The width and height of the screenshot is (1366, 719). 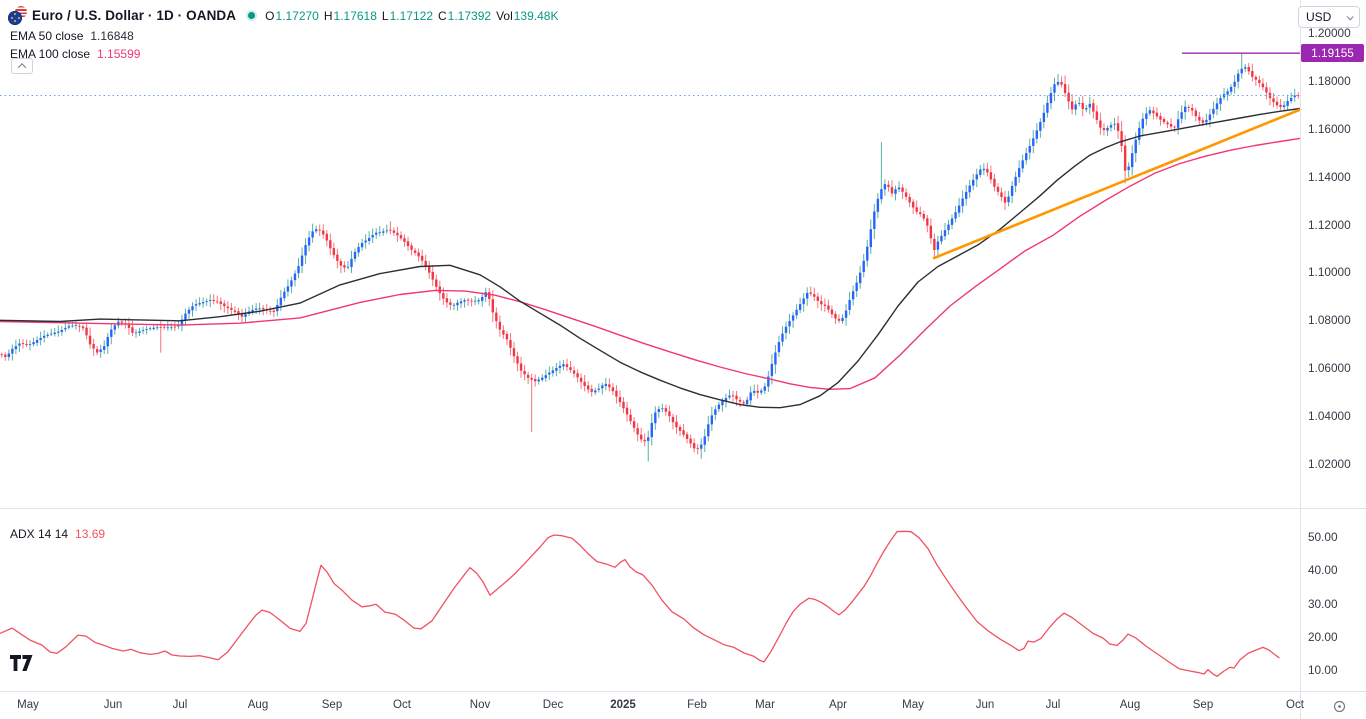 What do you see at coordinates (17, 15) in the screenshot?
I see `eurusd-pair-icon` at bounding box center [17, 15].